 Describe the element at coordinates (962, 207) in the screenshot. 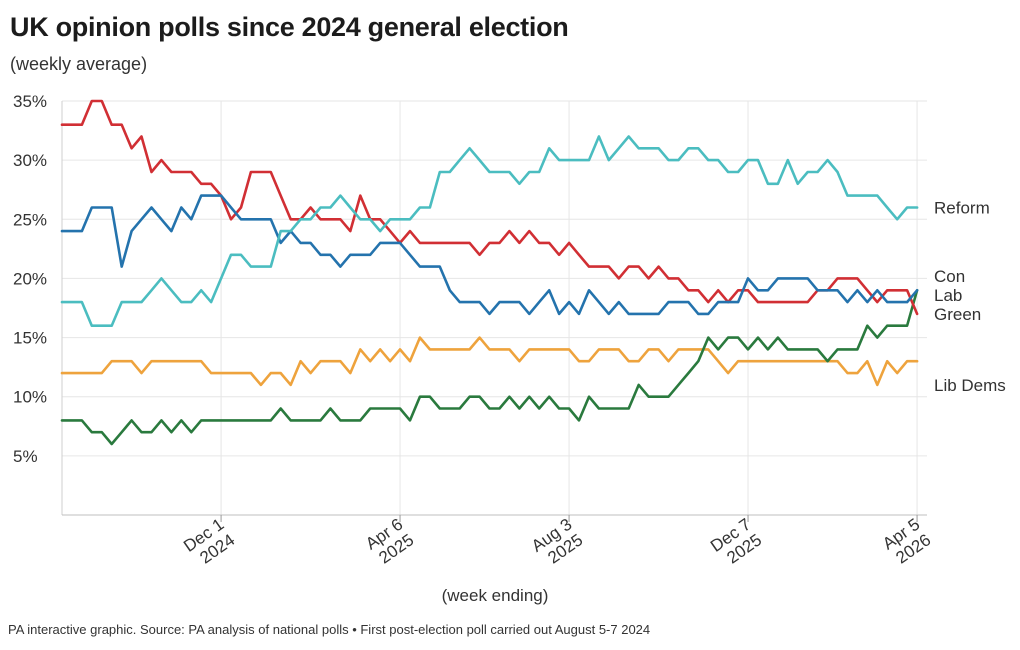

I see `series-label-reform: Reform` at that location.